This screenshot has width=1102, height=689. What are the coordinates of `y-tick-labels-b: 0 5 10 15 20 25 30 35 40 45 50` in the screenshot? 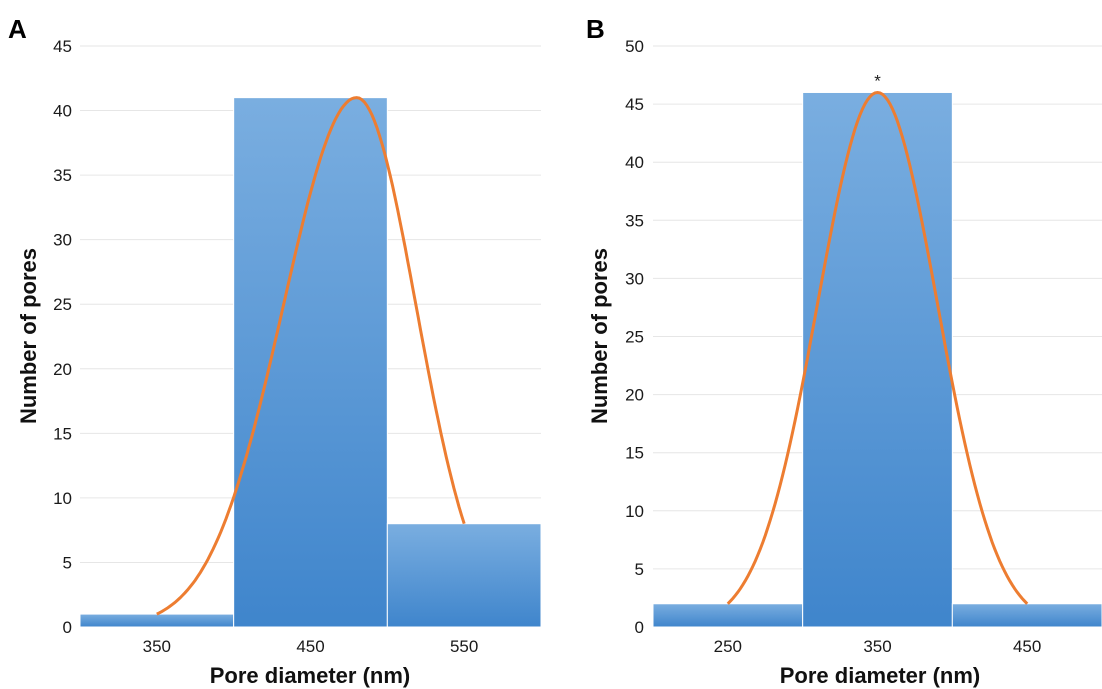 It's located at (634, 337).